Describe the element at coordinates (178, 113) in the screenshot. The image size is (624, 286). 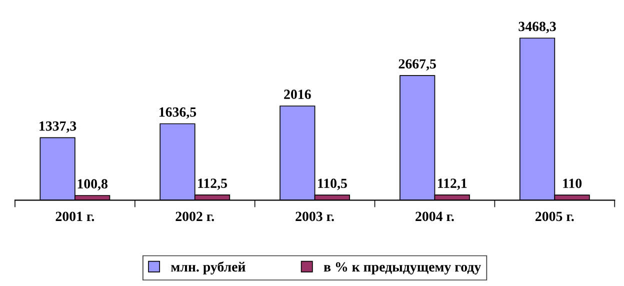
I see `data-label: 1636,5` at that location.